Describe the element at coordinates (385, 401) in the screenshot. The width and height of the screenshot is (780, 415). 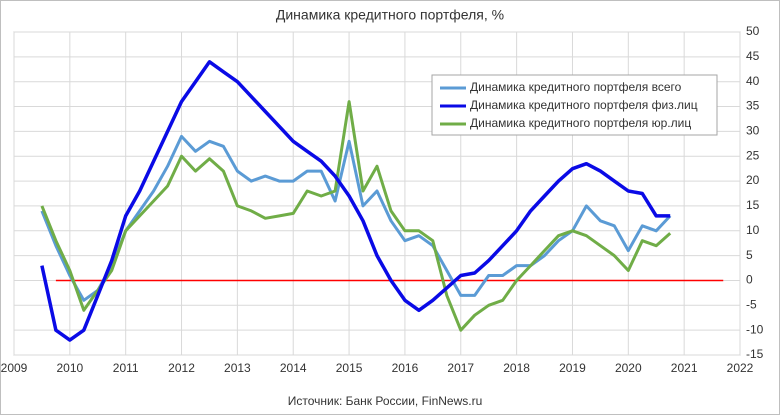
I see `source: Источник: Банк России, FinNews.ru` at that location.